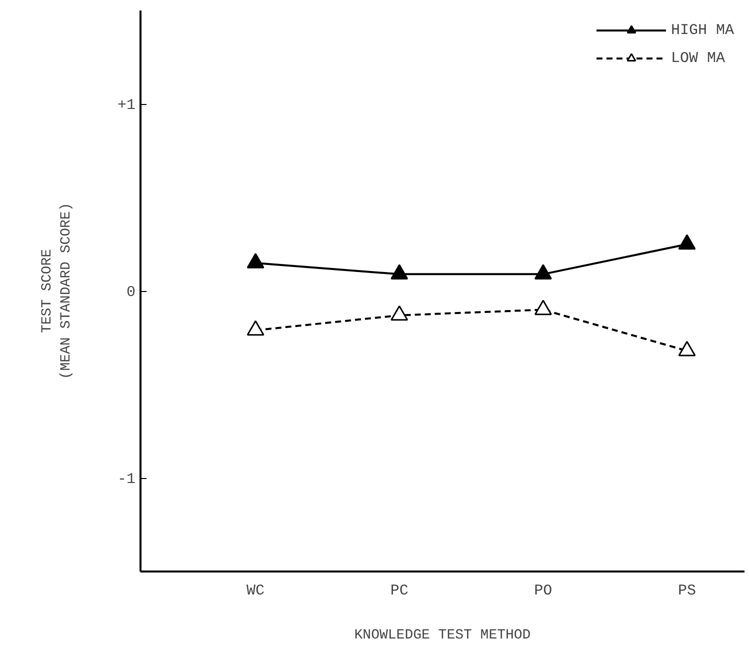 Image resolution: width=749 pixels, height=646 pixels. Describe the element at coordinates (126, 479) in the screenshot. I see `y-tick-label: -1` at that location.